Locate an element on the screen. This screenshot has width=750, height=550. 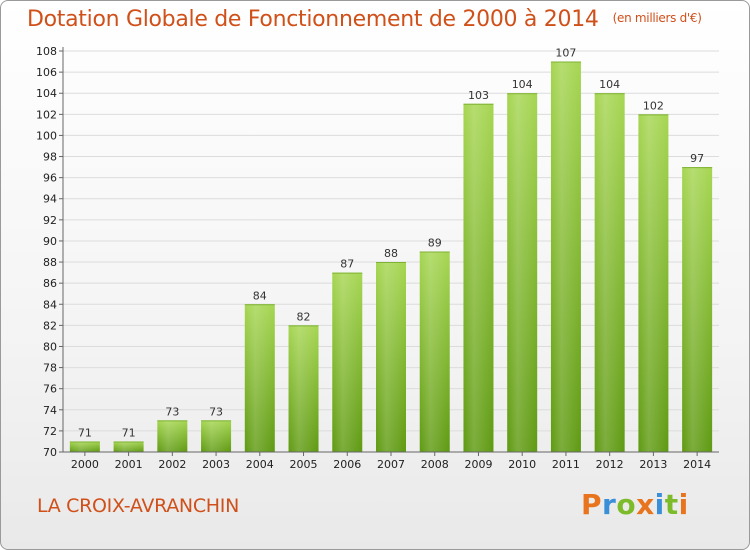
logo-letter: x is located at coordinates (645, 504).